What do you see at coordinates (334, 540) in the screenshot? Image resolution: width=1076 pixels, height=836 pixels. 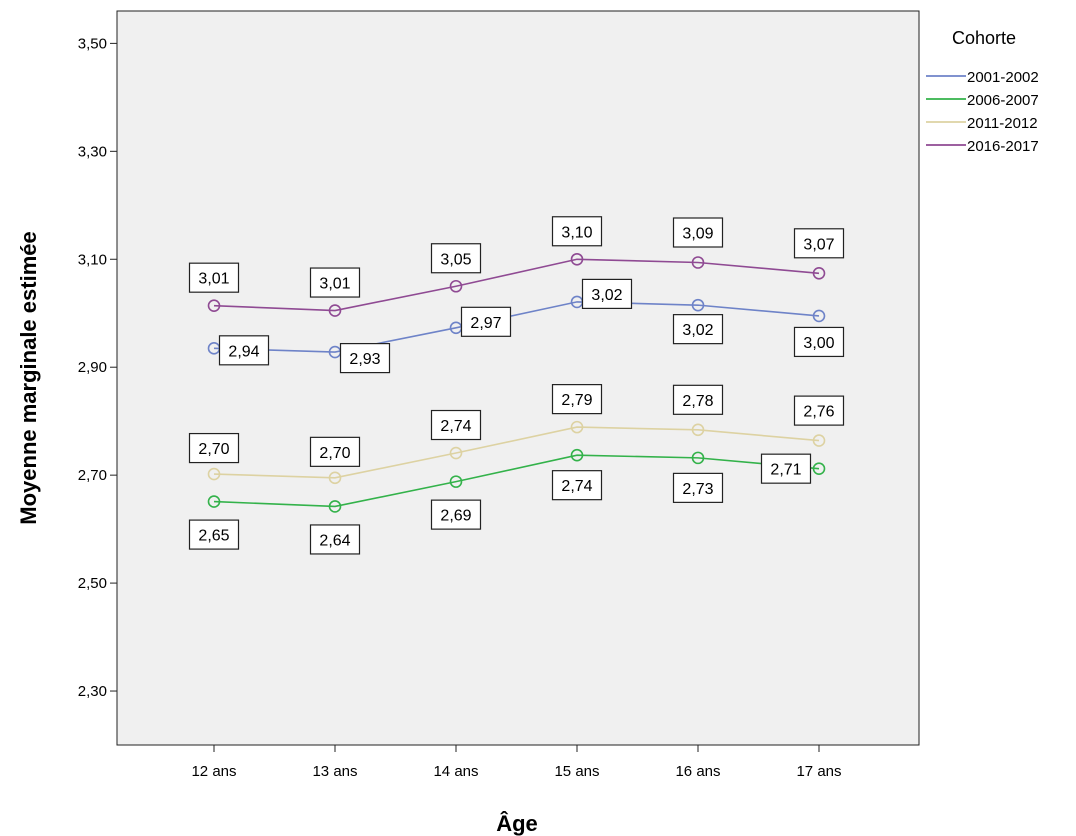 I see `data-label-text: 2,64` at bounding box center [334, 540].